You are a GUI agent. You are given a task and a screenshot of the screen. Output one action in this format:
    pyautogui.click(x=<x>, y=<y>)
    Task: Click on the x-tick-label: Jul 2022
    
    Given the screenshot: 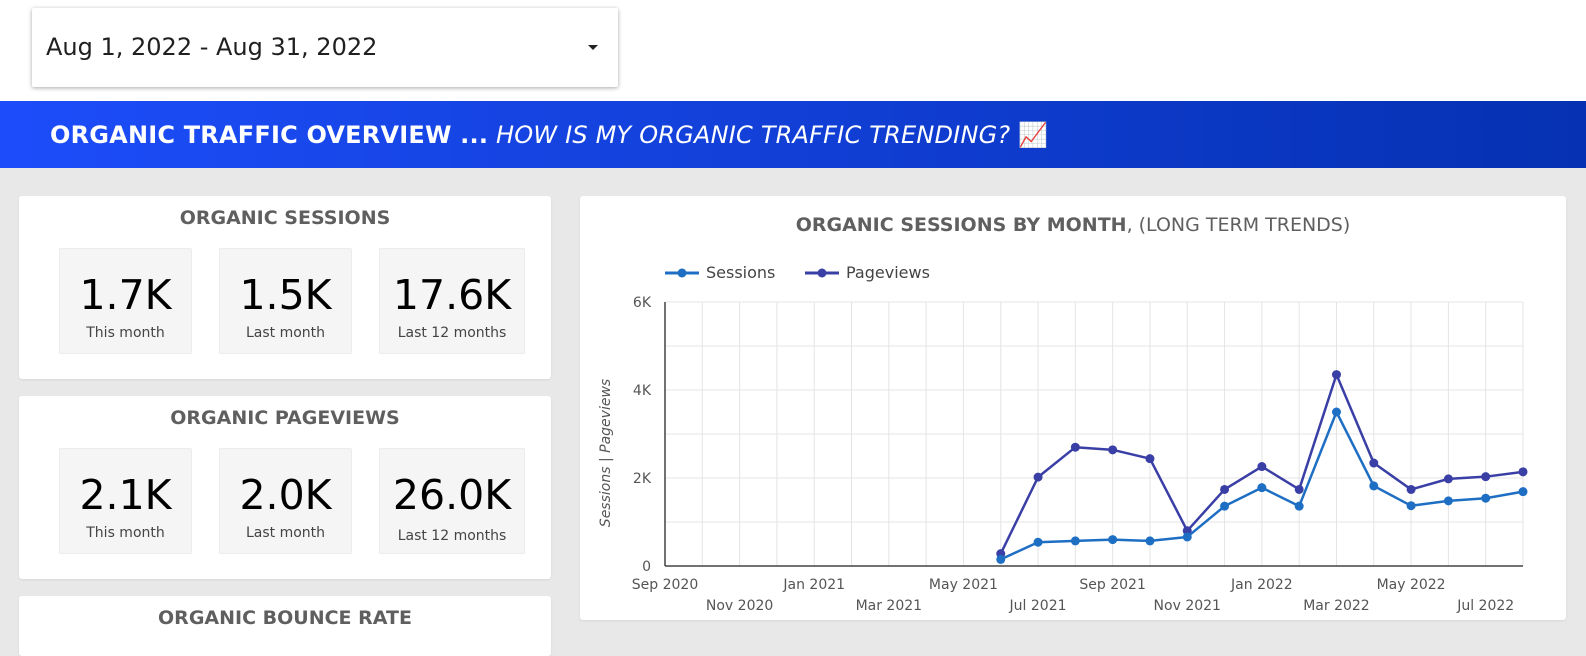 What is the action you would take?
    pyautogui.click(x=1485, y=606)
    